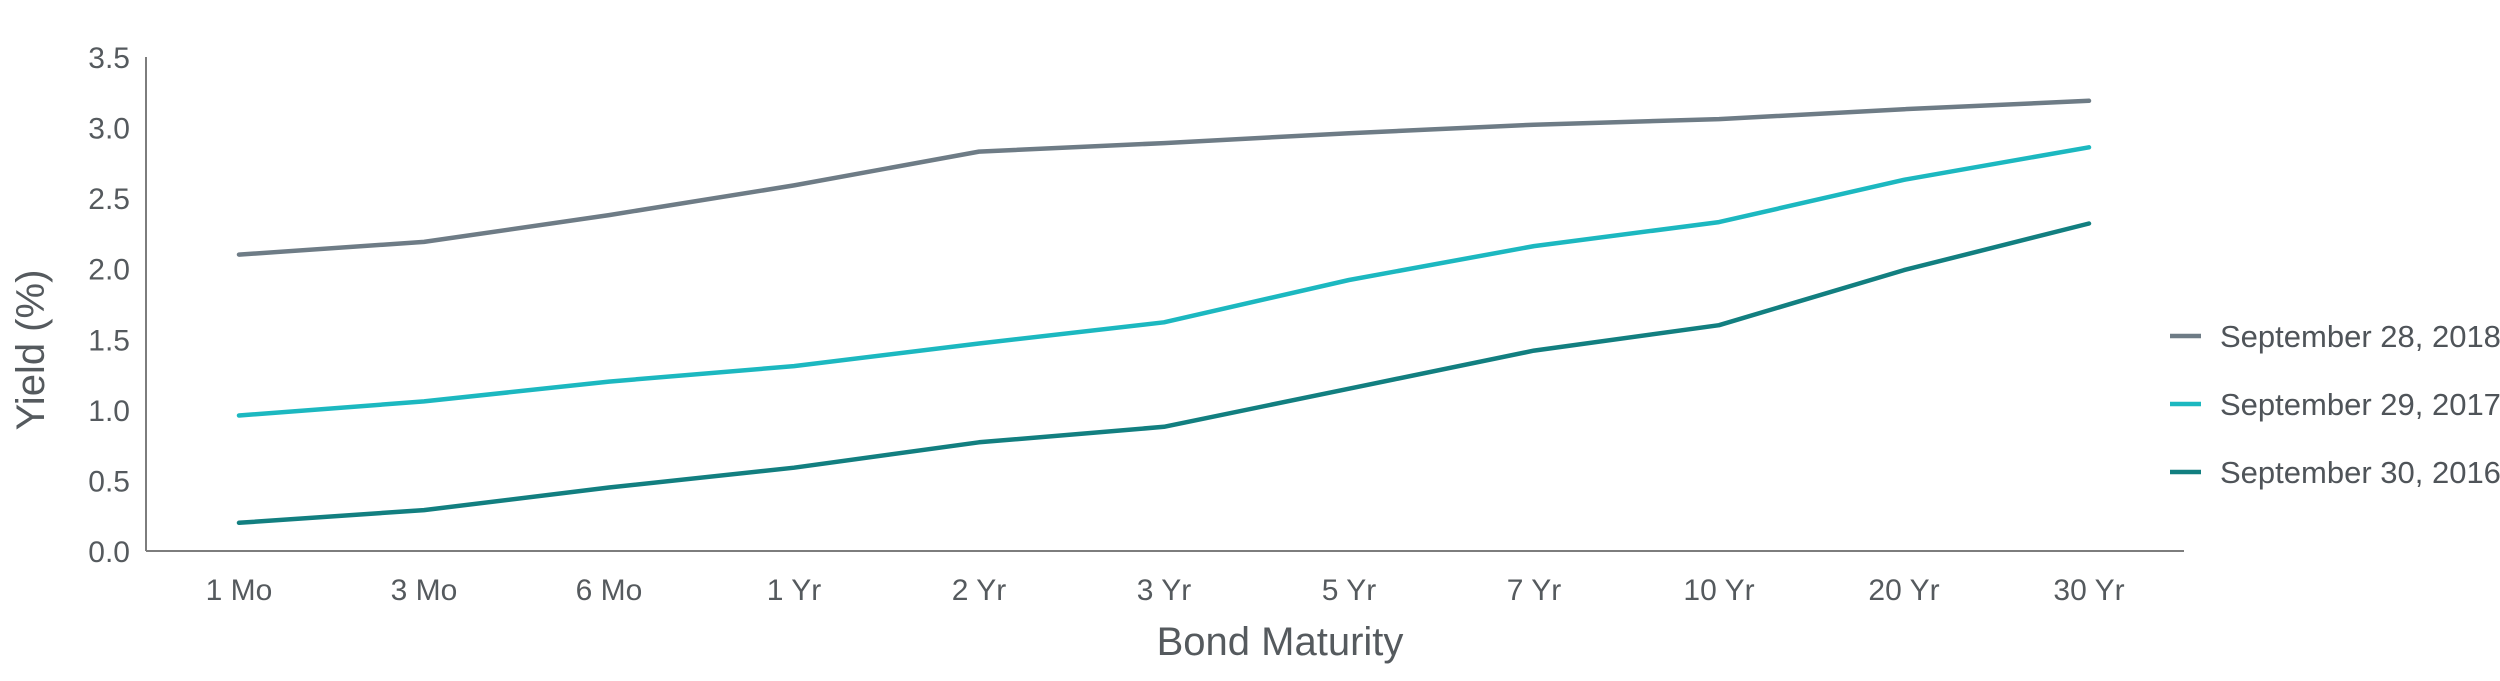 The image size is (2500, 681). What do you see at coordinates (2360, 336) in the screenshot?
I see `legend-label: September 28, 2018` at bounding box center [2360, 336].